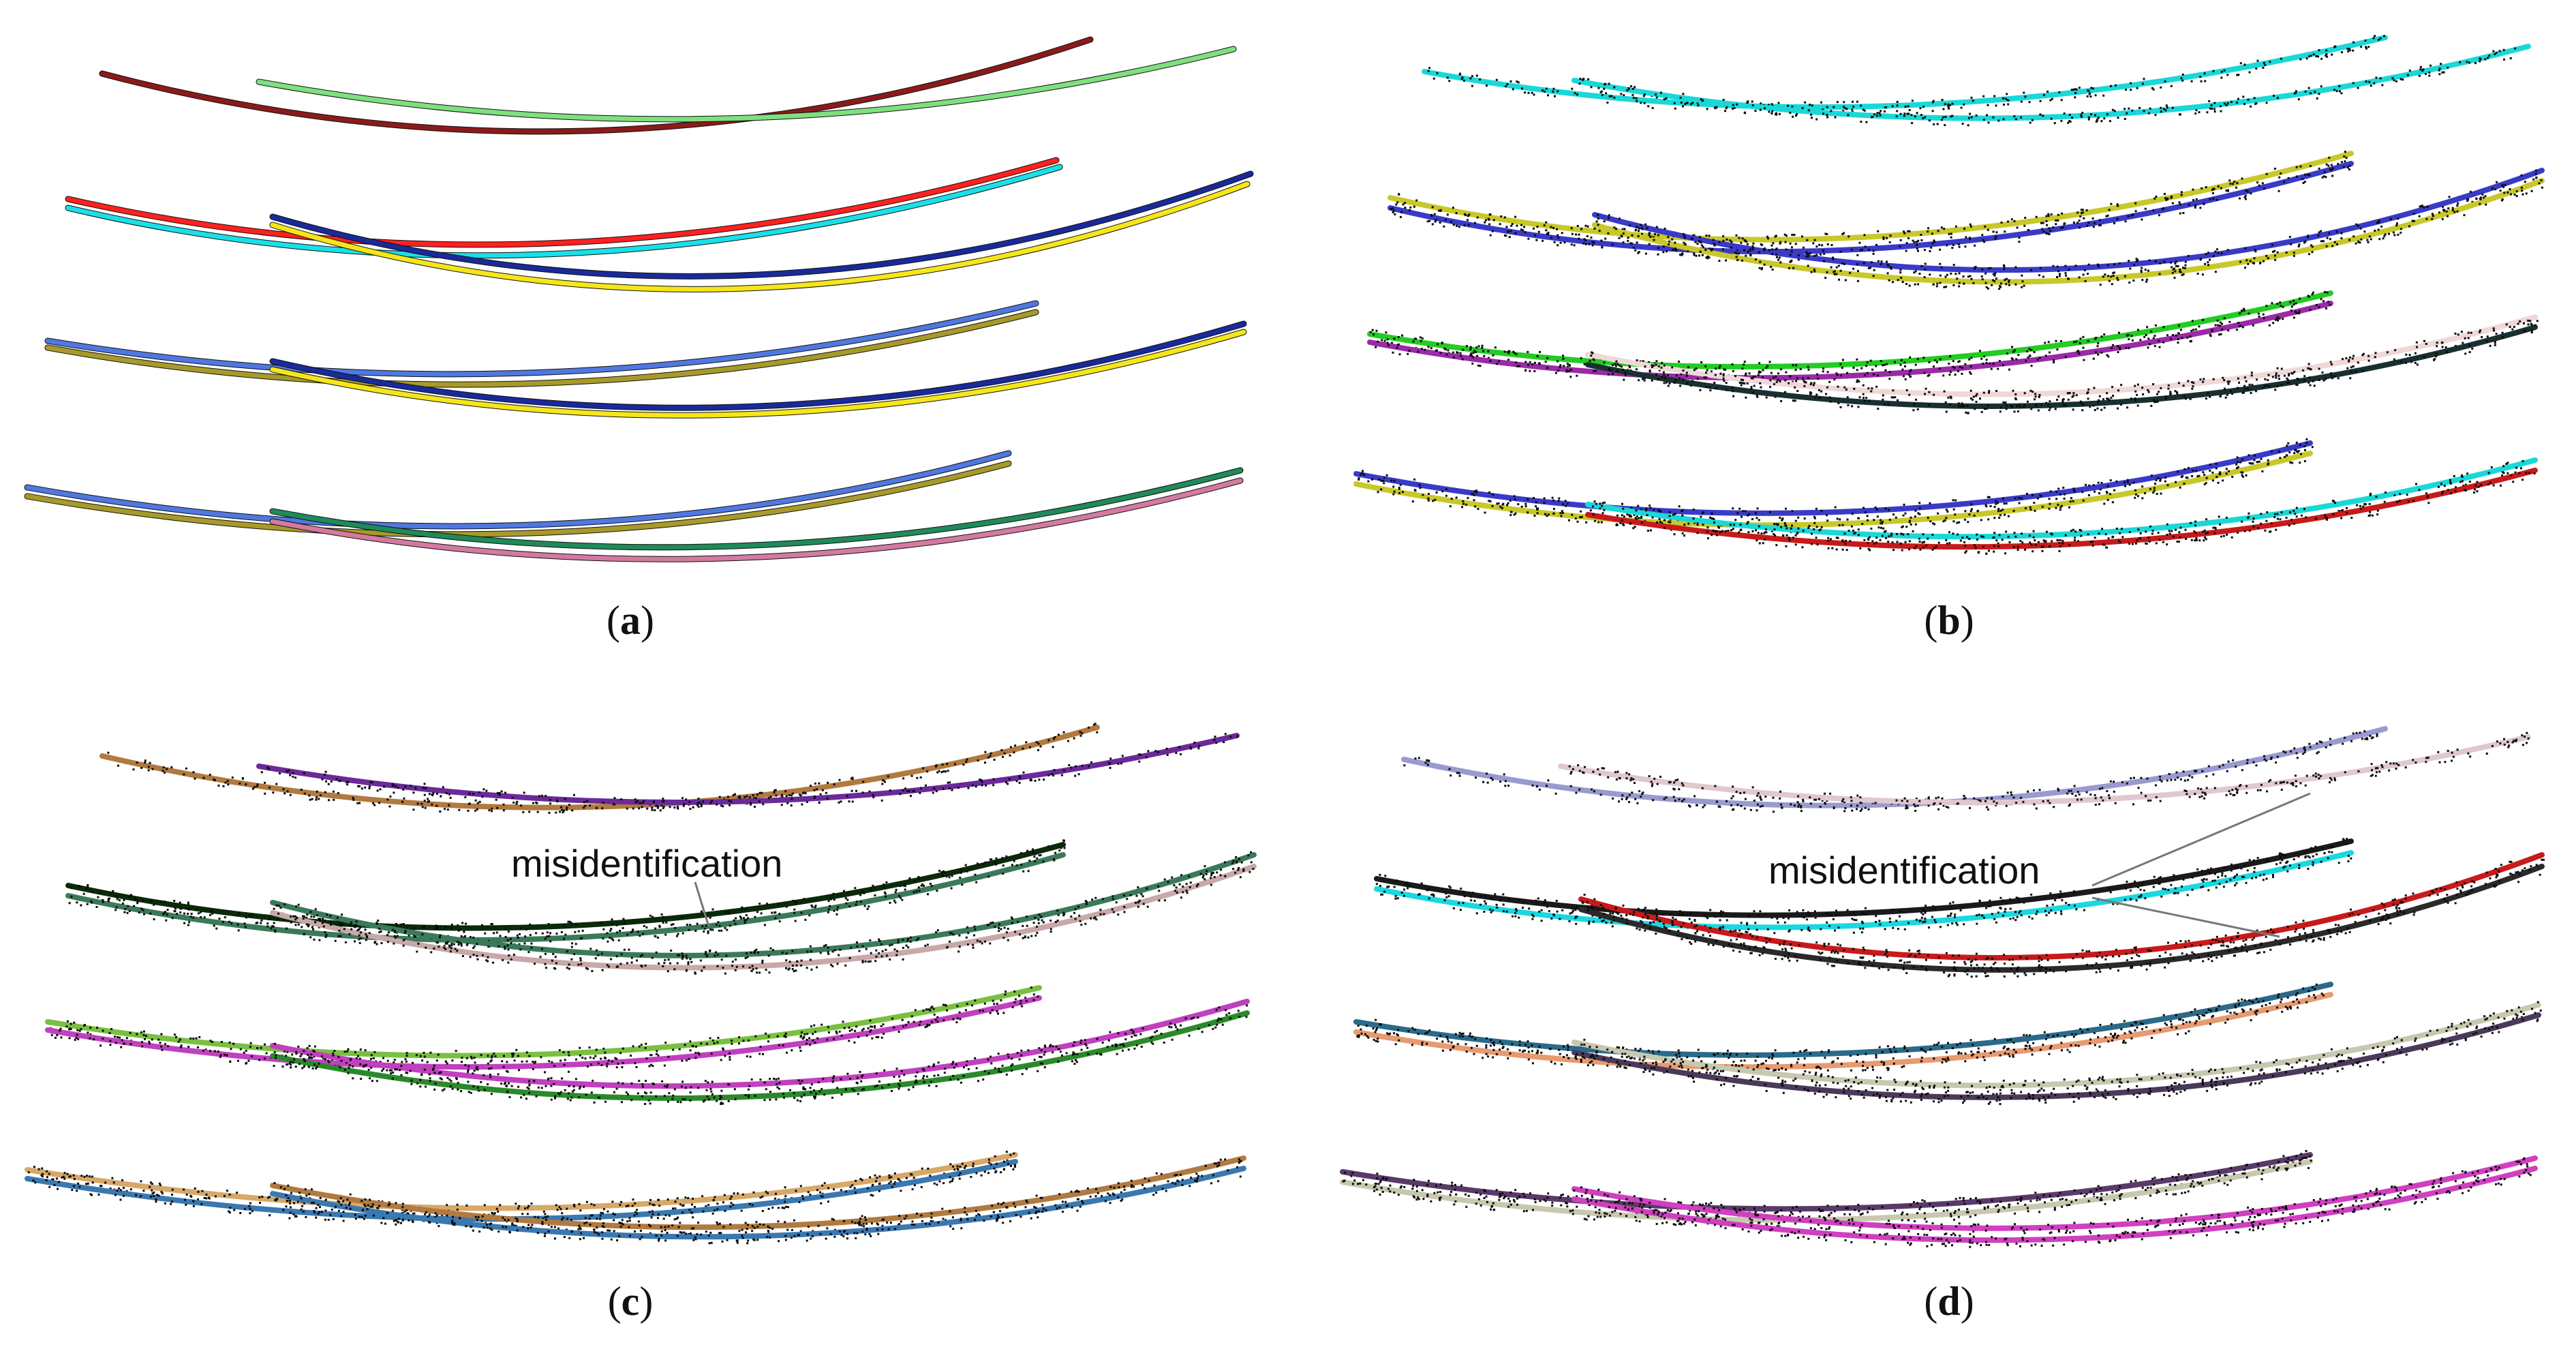  I want to click on panel-d-caption: (d), so click(1949, 1301).